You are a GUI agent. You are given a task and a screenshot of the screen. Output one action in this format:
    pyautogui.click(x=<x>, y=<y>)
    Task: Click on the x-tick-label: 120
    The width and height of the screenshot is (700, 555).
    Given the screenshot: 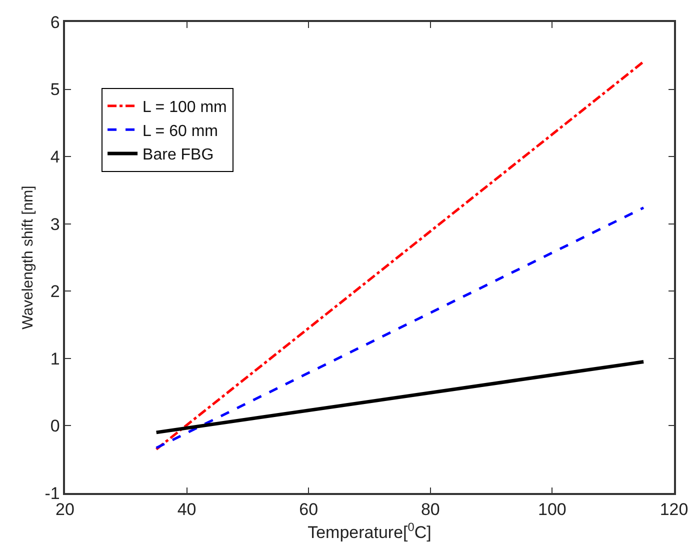 What is the action you would take?
    pyautogui.click(x=674, y=510)
    